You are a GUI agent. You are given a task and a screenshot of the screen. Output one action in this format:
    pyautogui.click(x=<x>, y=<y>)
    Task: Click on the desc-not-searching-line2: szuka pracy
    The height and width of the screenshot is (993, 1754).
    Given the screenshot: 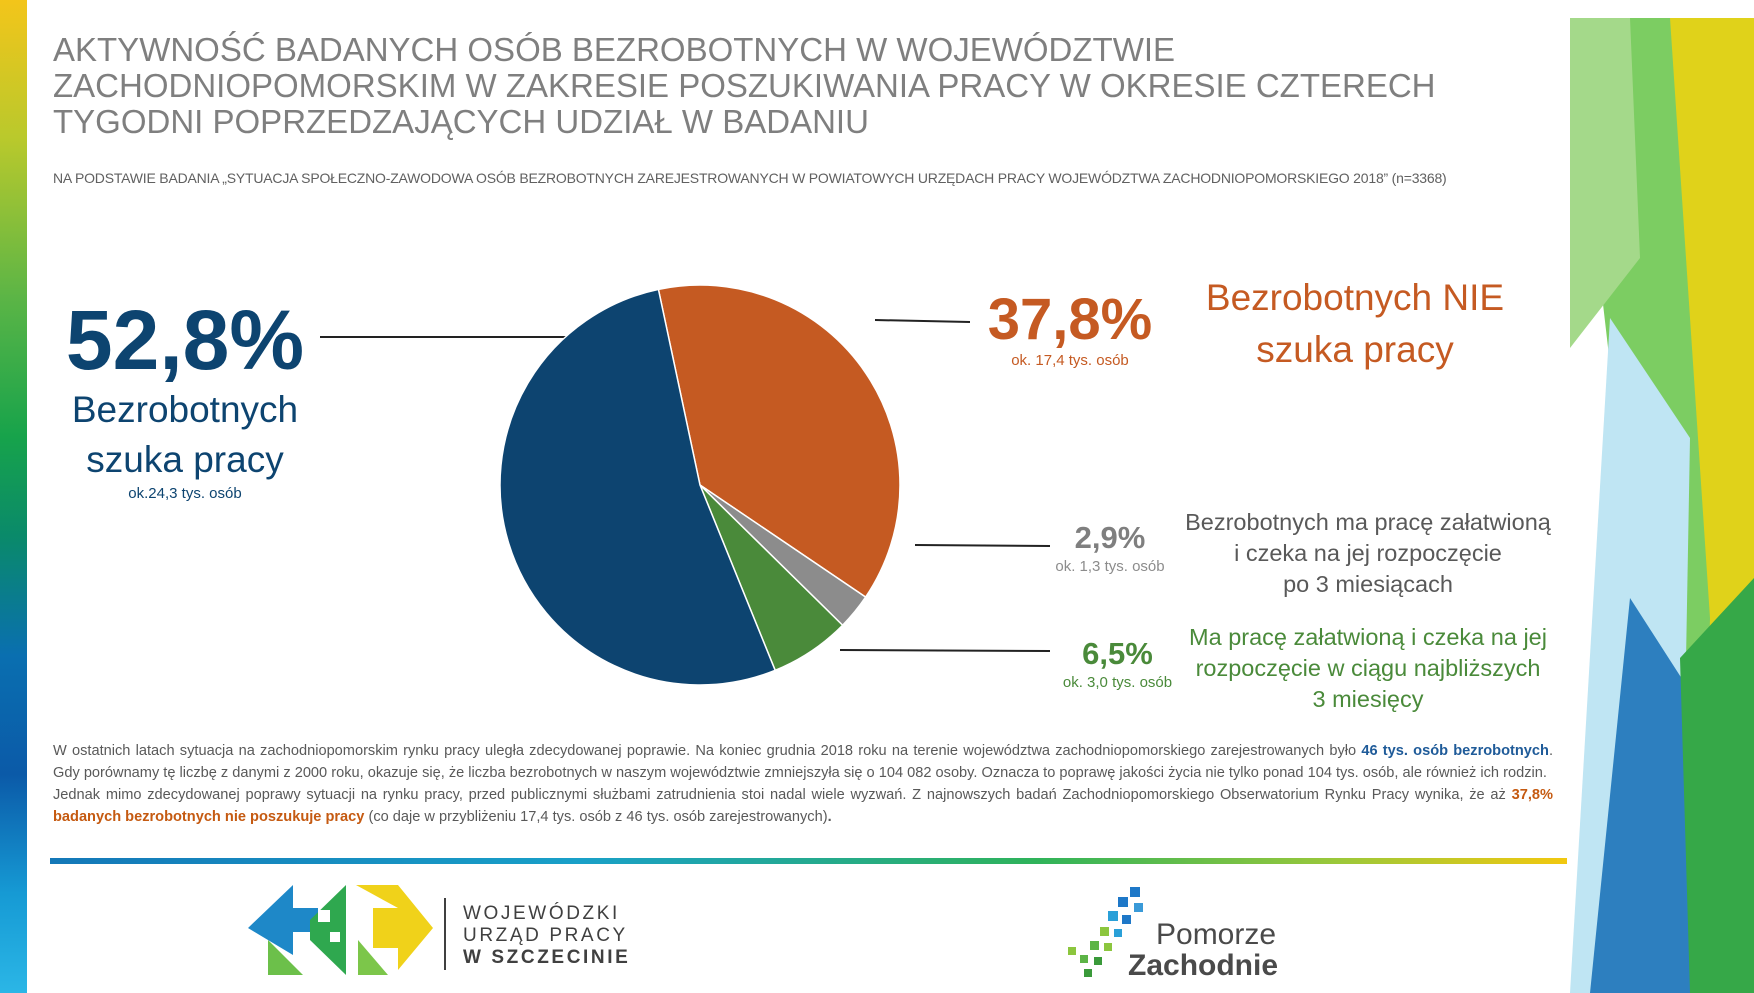 What is the action you would take?
    pyautogui.click(x=1355, y=349)
    